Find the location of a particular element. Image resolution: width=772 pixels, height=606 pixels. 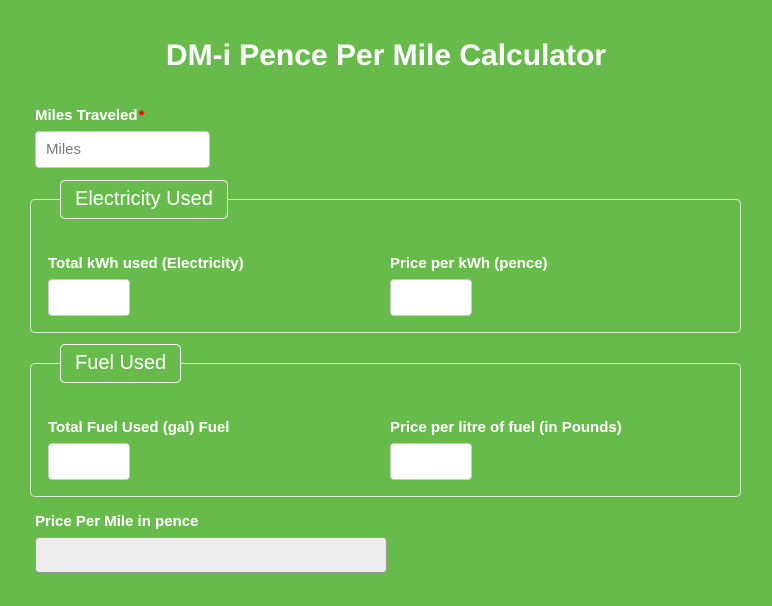

electricity-legend: Electricity Used is located at coordinates (144, 199).